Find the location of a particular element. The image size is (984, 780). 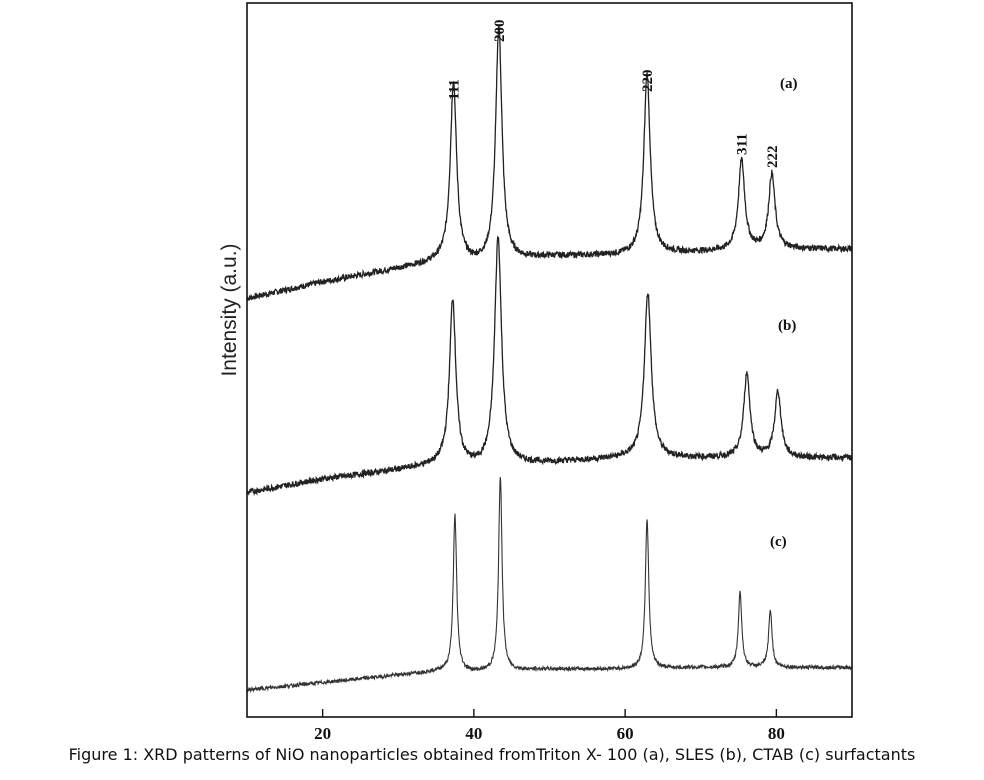

y-axis-label: Intensity (a.u.) is located at coordinates (229, 309).